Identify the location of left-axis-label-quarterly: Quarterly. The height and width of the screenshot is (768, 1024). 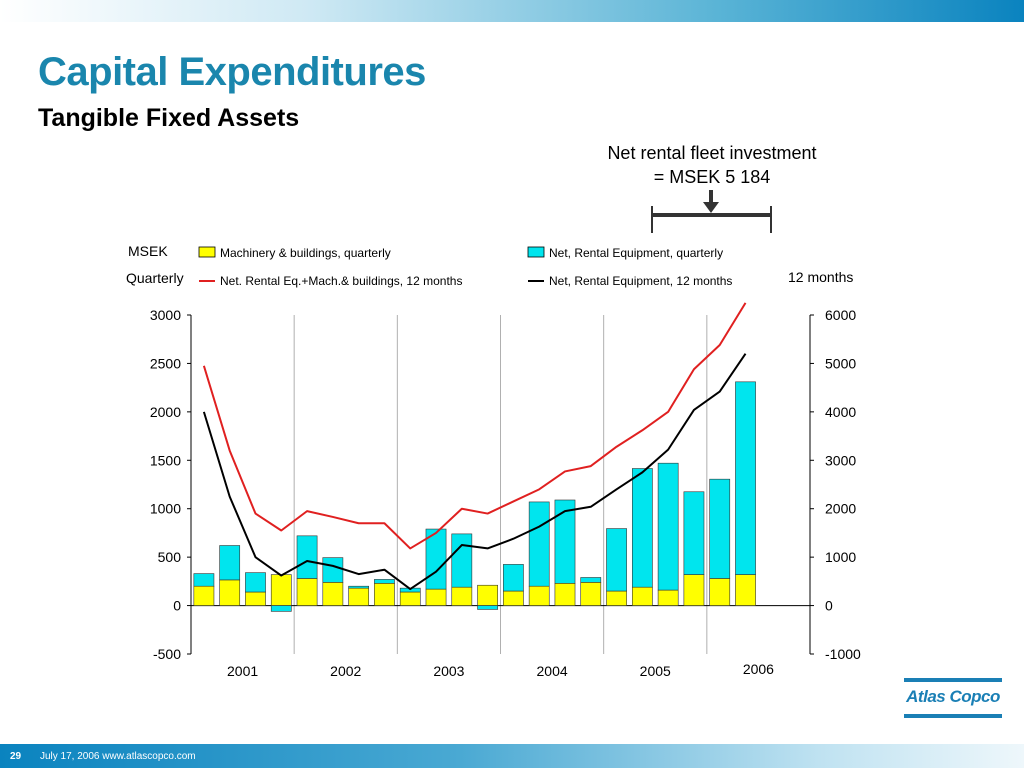
(155, 278).